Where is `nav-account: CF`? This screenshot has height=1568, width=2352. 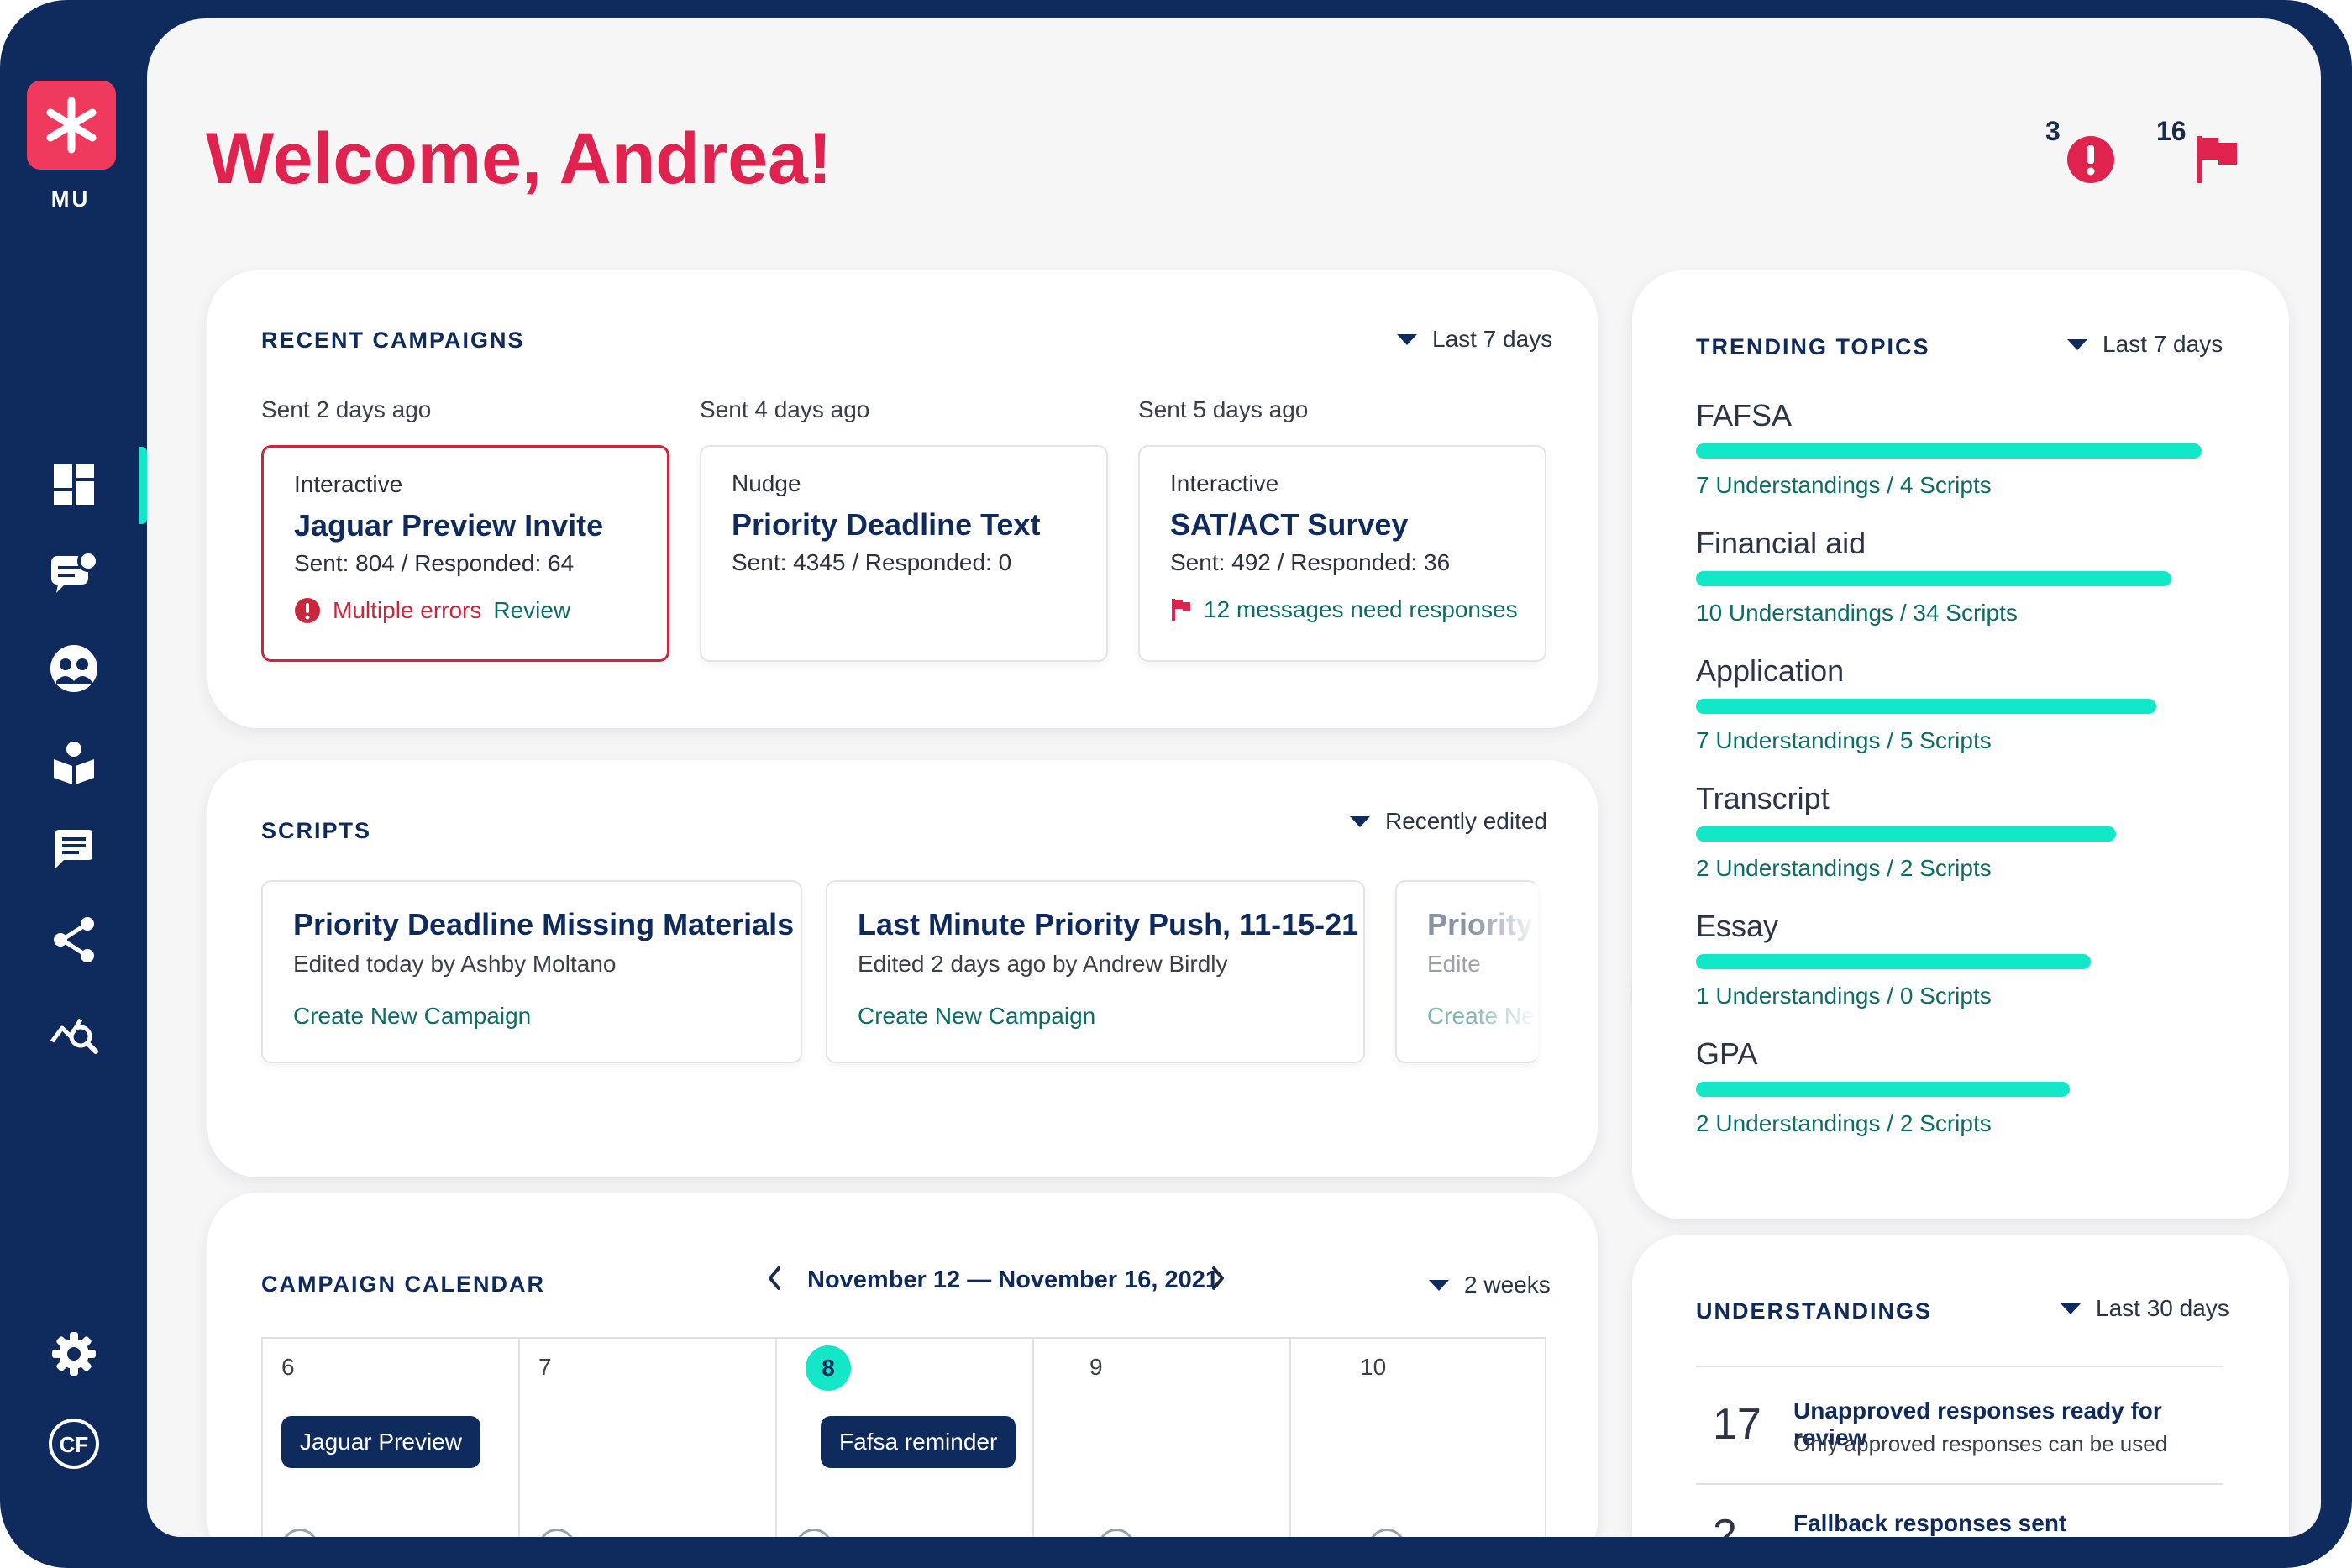
nav-account: CF is located at coordinates (74, 1443).